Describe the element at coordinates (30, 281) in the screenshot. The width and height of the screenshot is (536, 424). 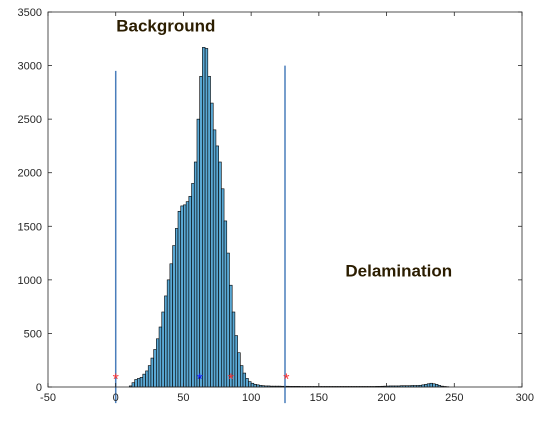
I see `y-tick-label: 1000` at that location.